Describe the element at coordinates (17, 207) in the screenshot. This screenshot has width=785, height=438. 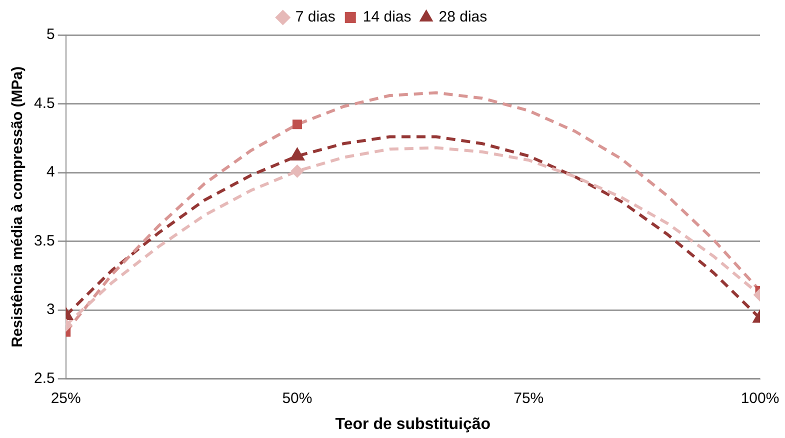
I see `y-axis-title: Resistência média à compressão (MPa)` at that location.